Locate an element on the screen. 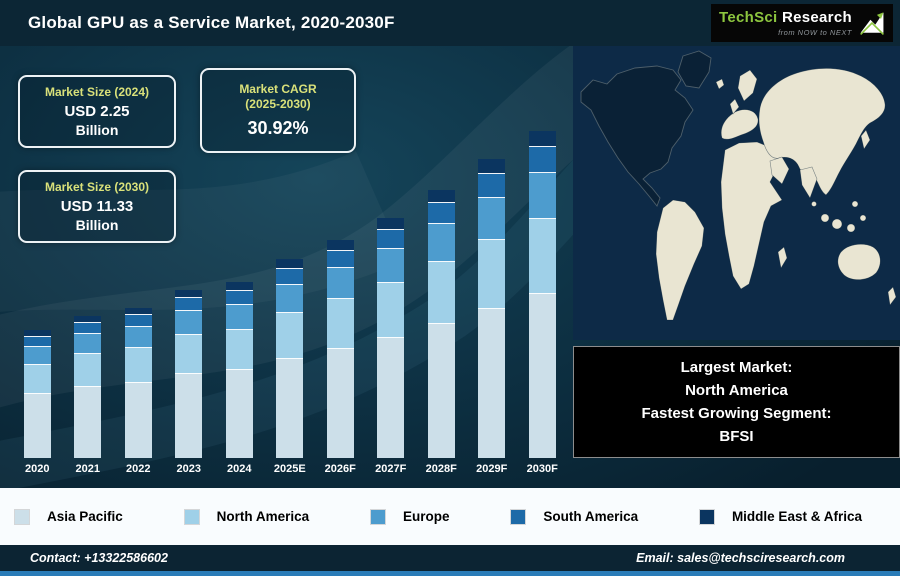 The width and height of the screenshot is (900, 576). continent-europe is located at coordinates (739, 124).